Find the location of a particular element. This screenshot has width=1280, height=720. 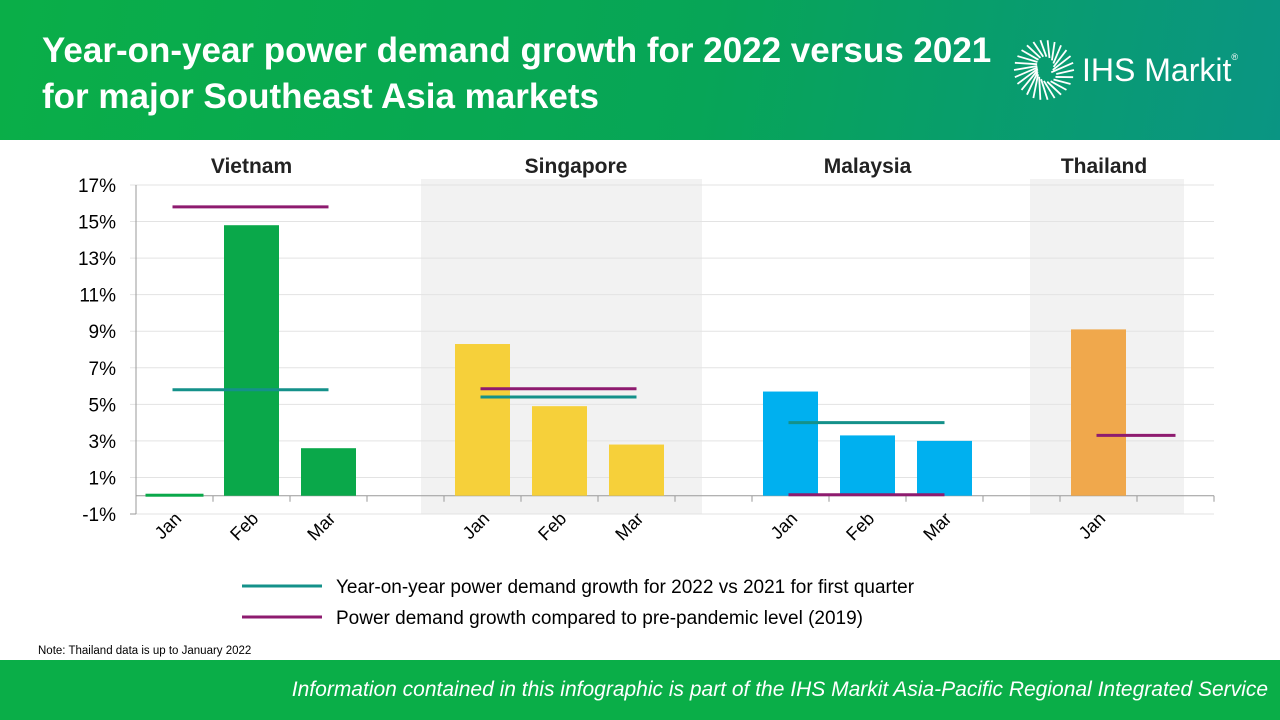

bar-malaysia-feb is located at coordinates (867, 465).